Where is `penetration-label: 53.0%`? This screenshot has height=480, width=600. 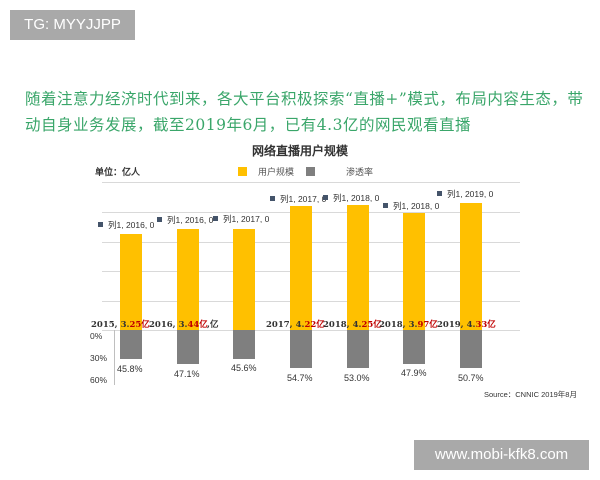
penetration-label: 53.0% is located at coordinates (357, 378).